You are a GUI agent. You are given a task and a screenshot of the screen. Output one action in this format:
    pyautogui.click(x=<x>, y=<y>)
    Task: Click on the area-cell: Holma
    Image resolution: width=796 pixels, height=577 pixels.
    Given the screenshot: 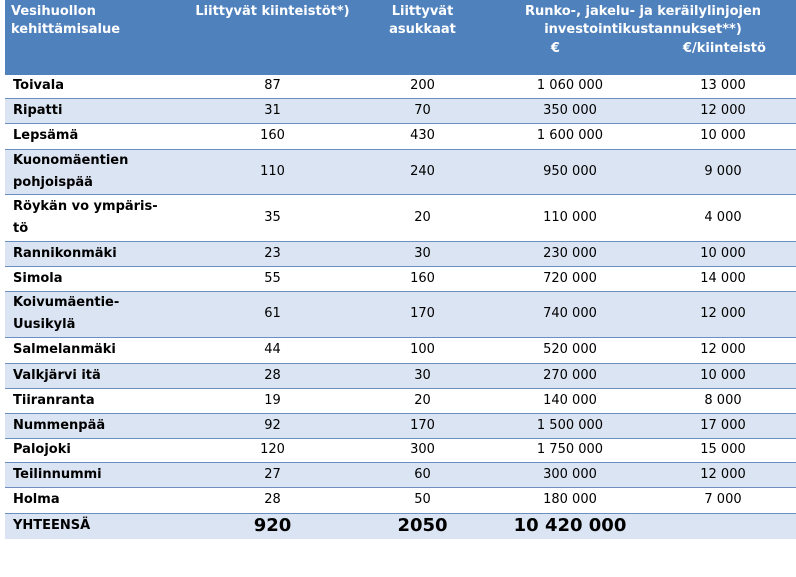 What is the action you would take?
    pyautogui.click(x=97, y=500)
    